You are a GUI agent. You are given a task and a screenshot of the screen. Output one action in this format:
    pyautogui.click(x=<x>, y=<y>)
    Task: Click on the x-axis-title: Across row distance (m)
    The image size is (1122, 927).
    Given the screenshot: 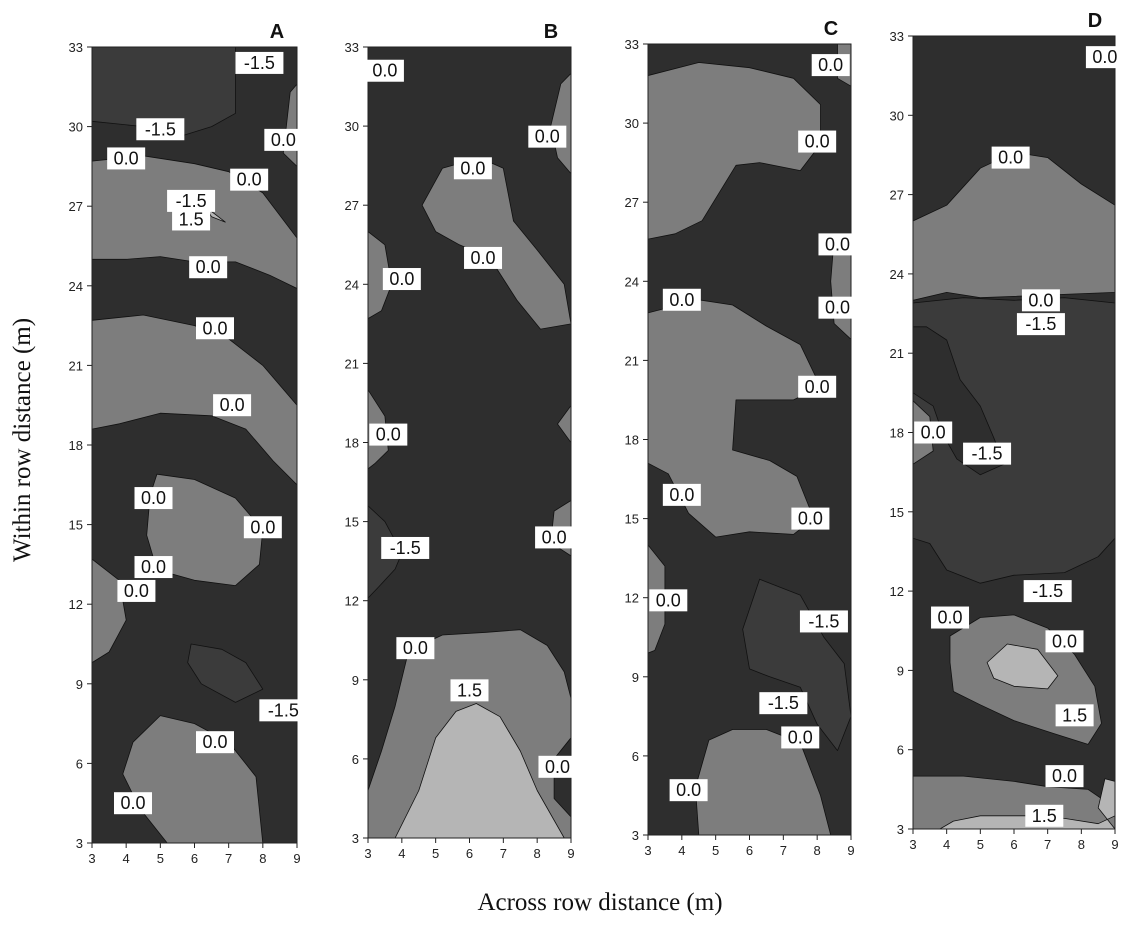 What is the action you would take?
    pyautogui.click(x=599, y=902)
    